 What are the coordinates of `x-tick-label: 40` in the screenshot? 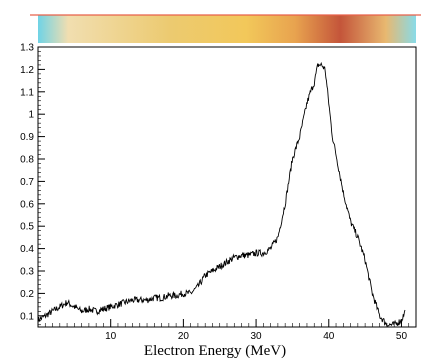 It's located at (329, 336).